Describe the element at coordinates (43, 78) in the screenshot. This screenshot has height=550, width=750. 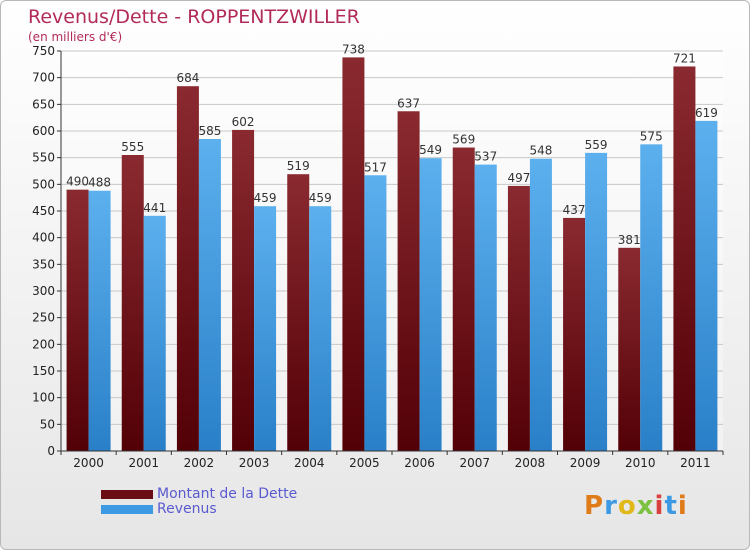
I see `y-tick-label: 700` at that location.